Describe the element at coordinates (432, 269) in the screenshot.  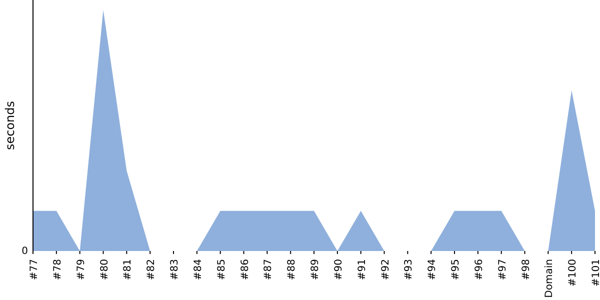
I see `x-tick-label: #94` at that location.